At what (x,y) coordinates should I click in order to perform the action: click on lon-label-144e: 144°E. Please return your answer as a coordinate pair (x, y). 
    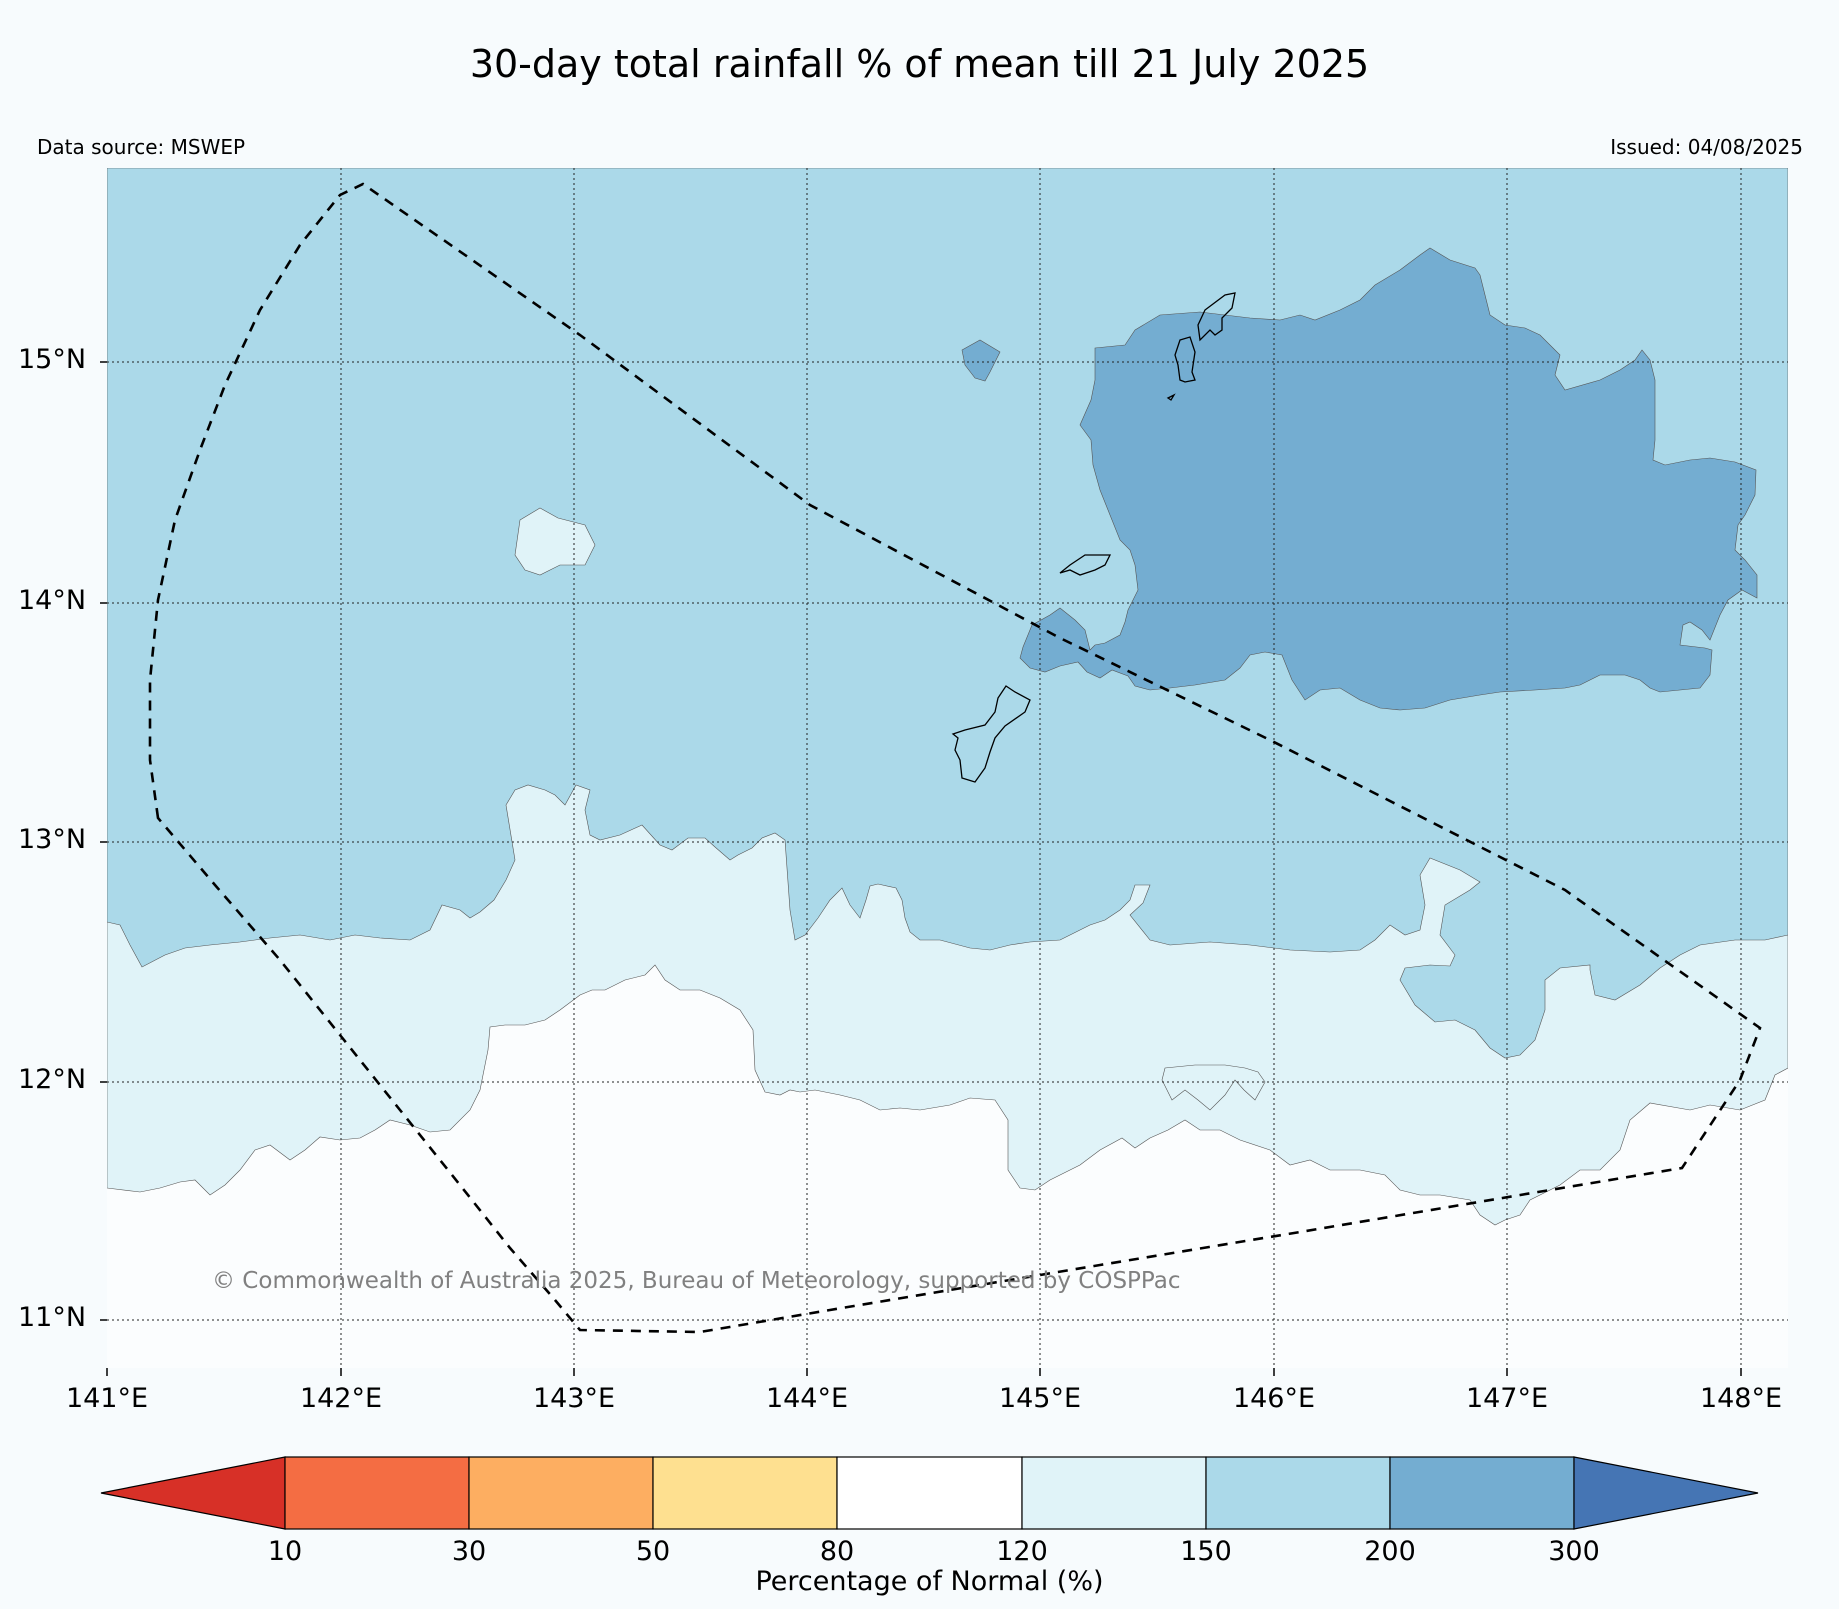
    Looking at the image, I should click on (807, 1398).